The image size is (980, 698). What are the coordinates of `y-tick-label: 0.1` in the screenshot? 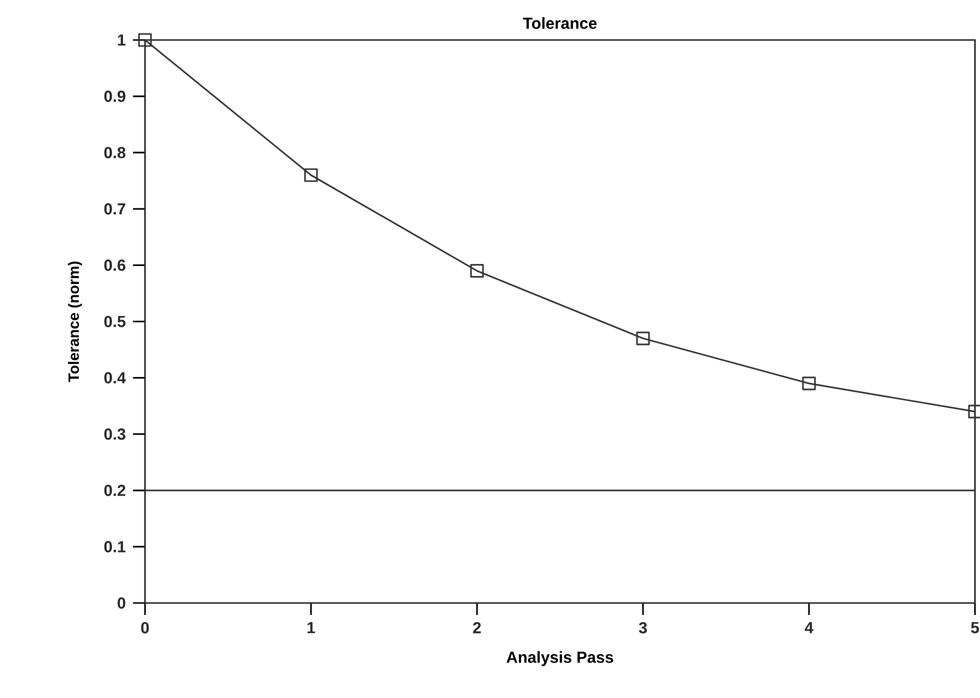 It's located at (115, 546).